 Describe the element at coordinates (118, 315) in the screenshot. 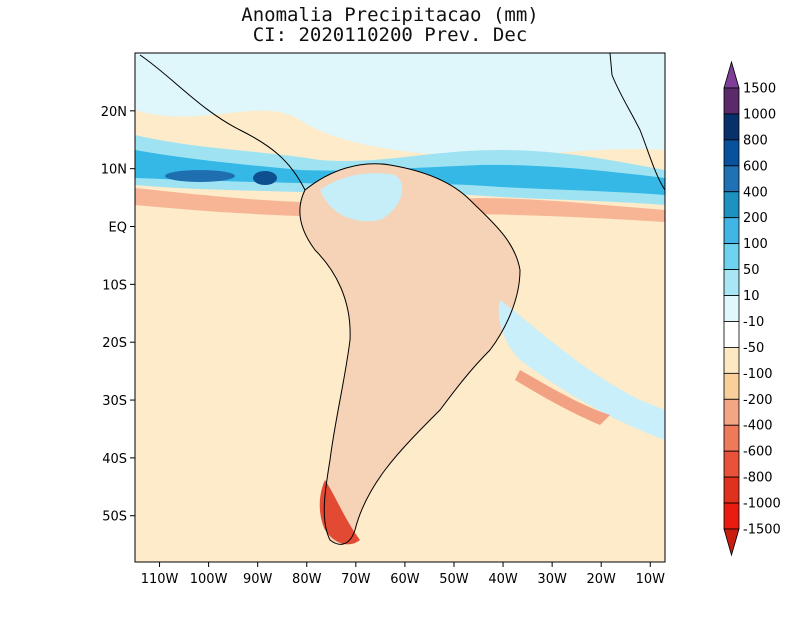

I see `latitude-axis: 20N 10N EQ 10S 20S 30S 40S 50S` at that location.